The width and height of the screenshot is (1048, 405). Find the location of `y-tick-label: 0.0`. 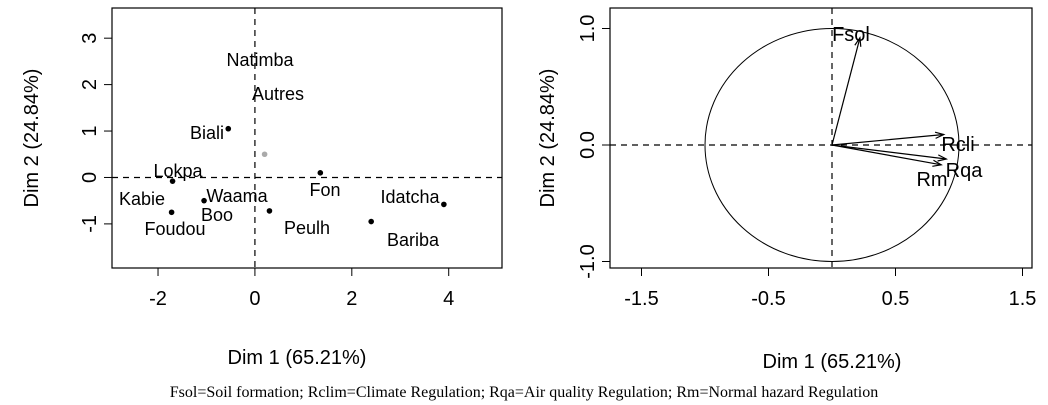

y-tick-label: 0.0 is located at coordinates (588, 145).